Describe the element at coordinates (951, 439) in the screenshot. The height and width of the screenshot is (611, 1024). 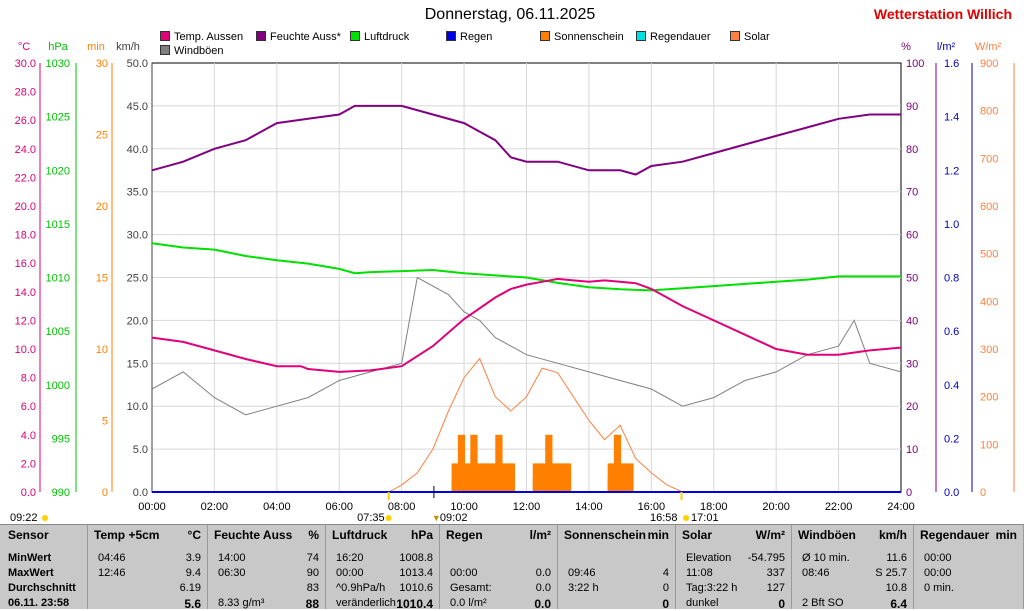
I see `rain-tick-label: 0.2` at that location.